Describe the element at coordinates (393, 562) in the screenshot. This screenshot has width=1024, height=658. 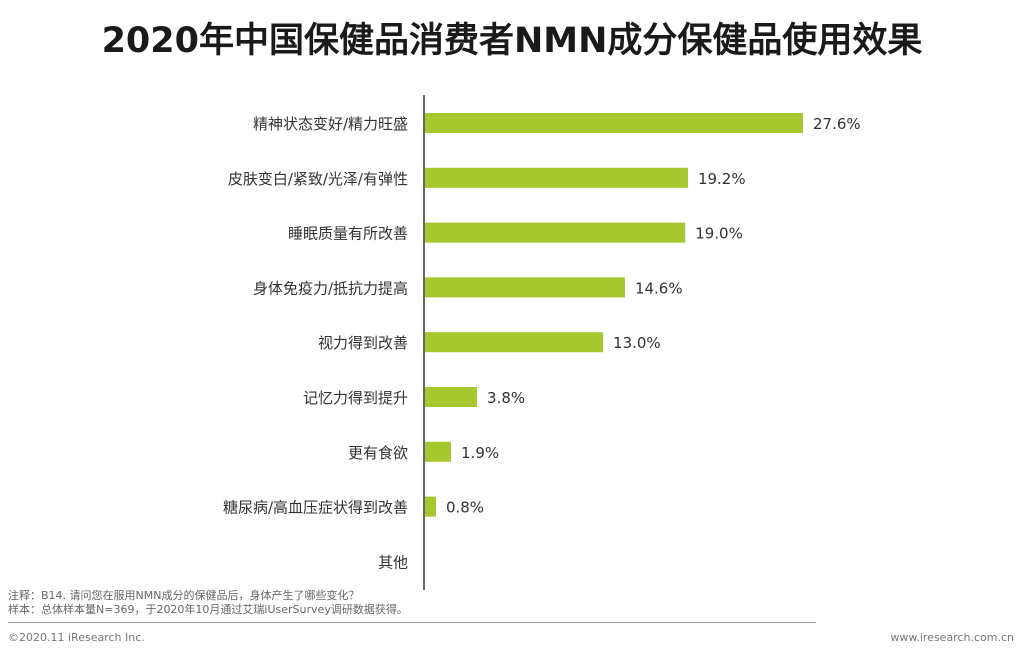
I see `category-label: 其他` at that location.